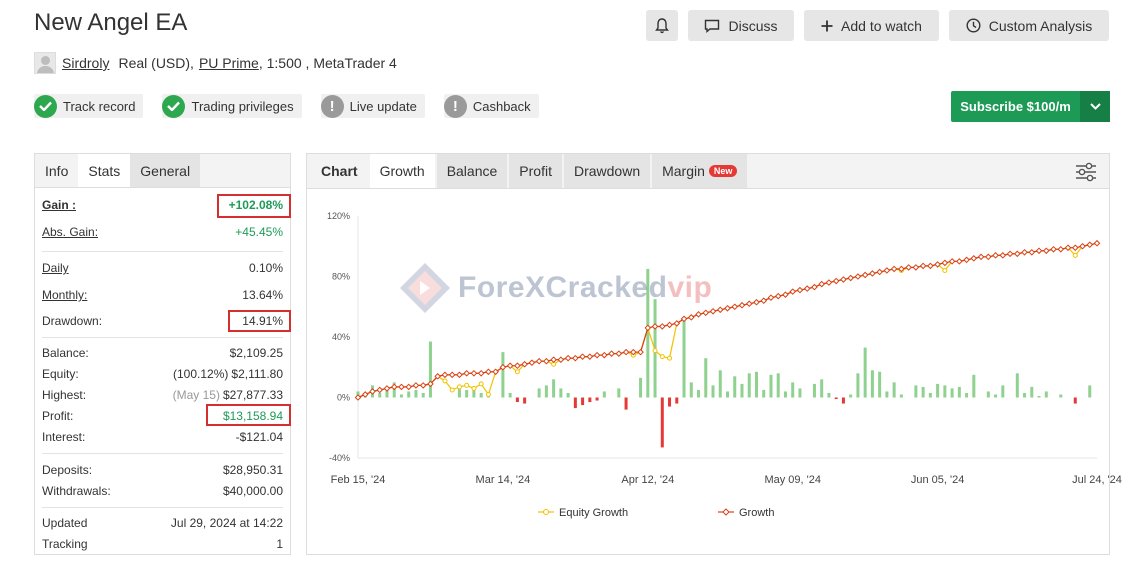 Image resolution: width=1141 pixels, height=576 pixels. I want to click on discuss-label: Discuss, so click(753, 25).